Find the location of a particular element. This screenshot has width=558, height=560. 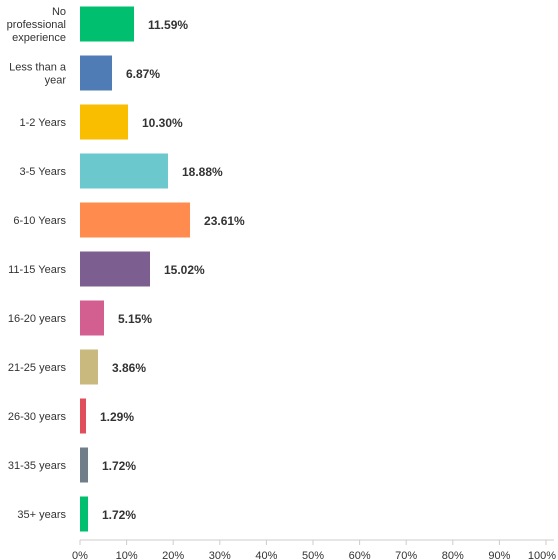

x-tick-label: 70% is located at coordinates (406, 555).